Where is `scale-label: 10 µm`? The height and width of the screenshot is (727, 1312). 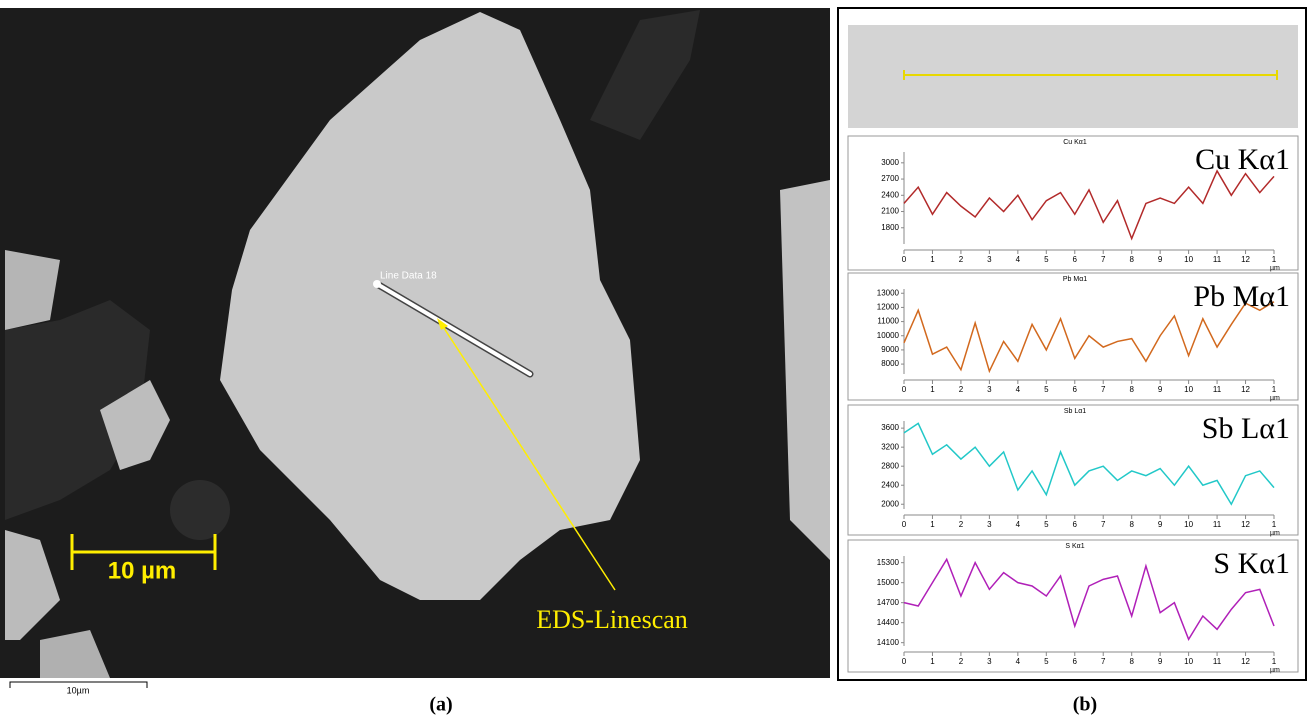
scale-label: 10 µm is located at coordinates (142, 570).